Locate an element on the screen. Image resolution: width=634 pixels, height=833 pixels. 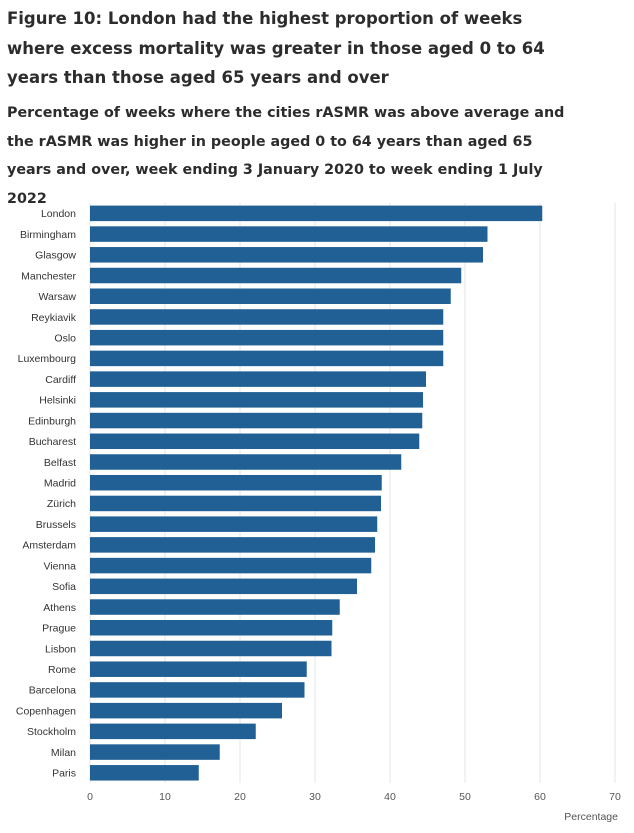
bar-brussels is located at coordinates (234, 524).